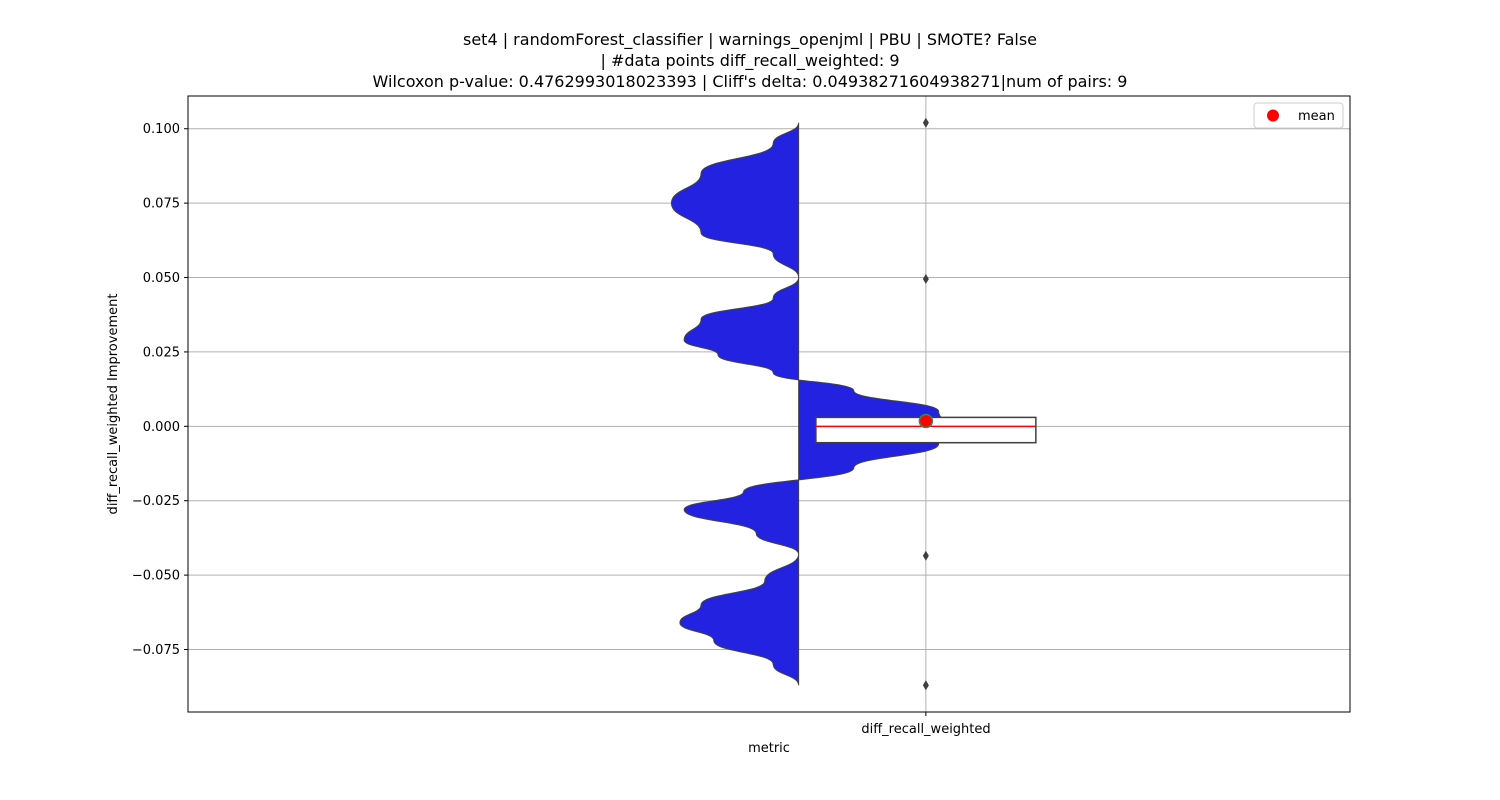 The width and height of the screenshot is (1500, 800). What do you see at coordinates (113, 404) in the screenshot?
I see `y-axis-label: diff_recall_weighted Improvement` at bounding box center [113, 404].